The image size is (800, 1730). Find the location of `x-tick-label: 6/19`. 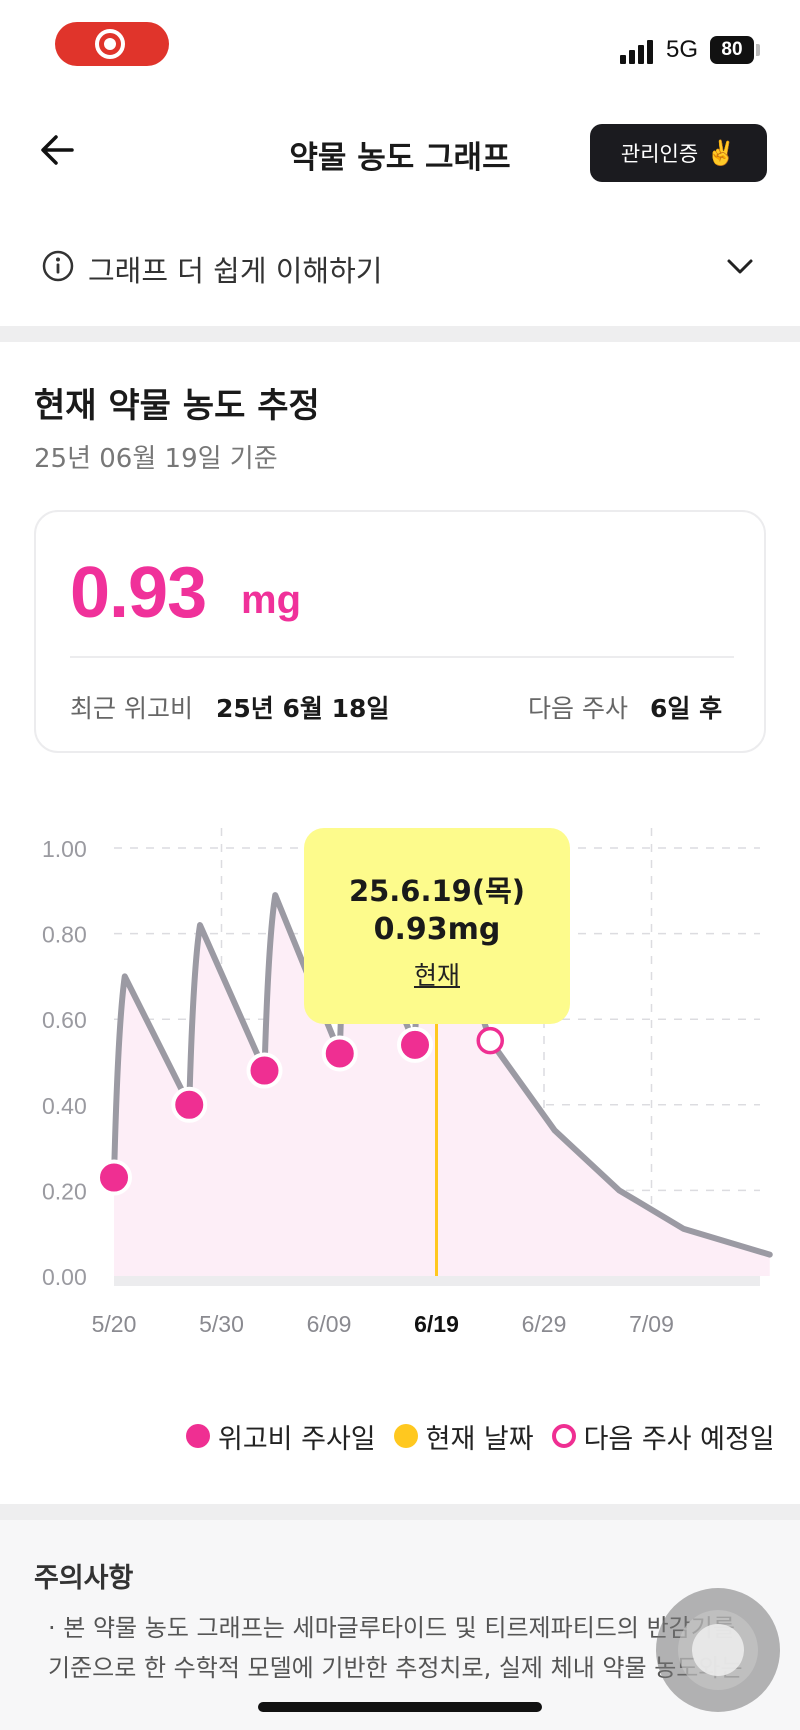

x-tick-label: 6/19 is located at coordinates (436, 1324).